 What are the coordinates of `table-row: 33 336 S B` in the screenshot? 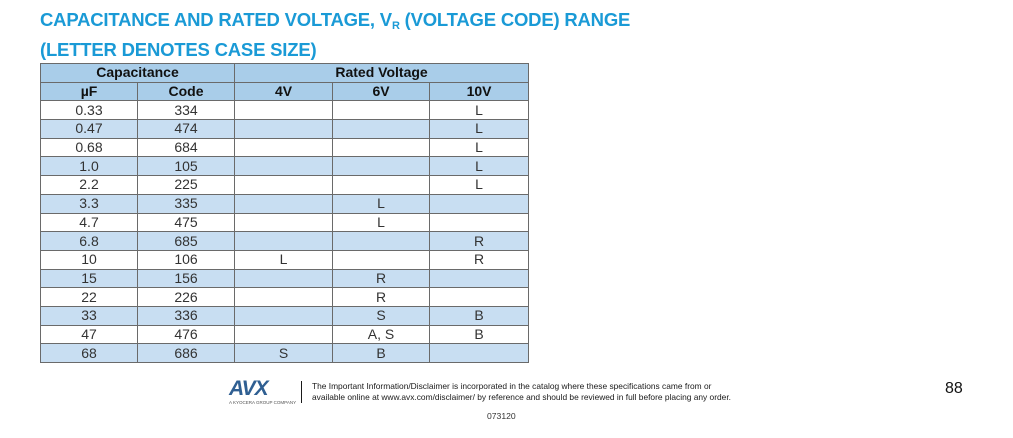 It's located at (285, 315).